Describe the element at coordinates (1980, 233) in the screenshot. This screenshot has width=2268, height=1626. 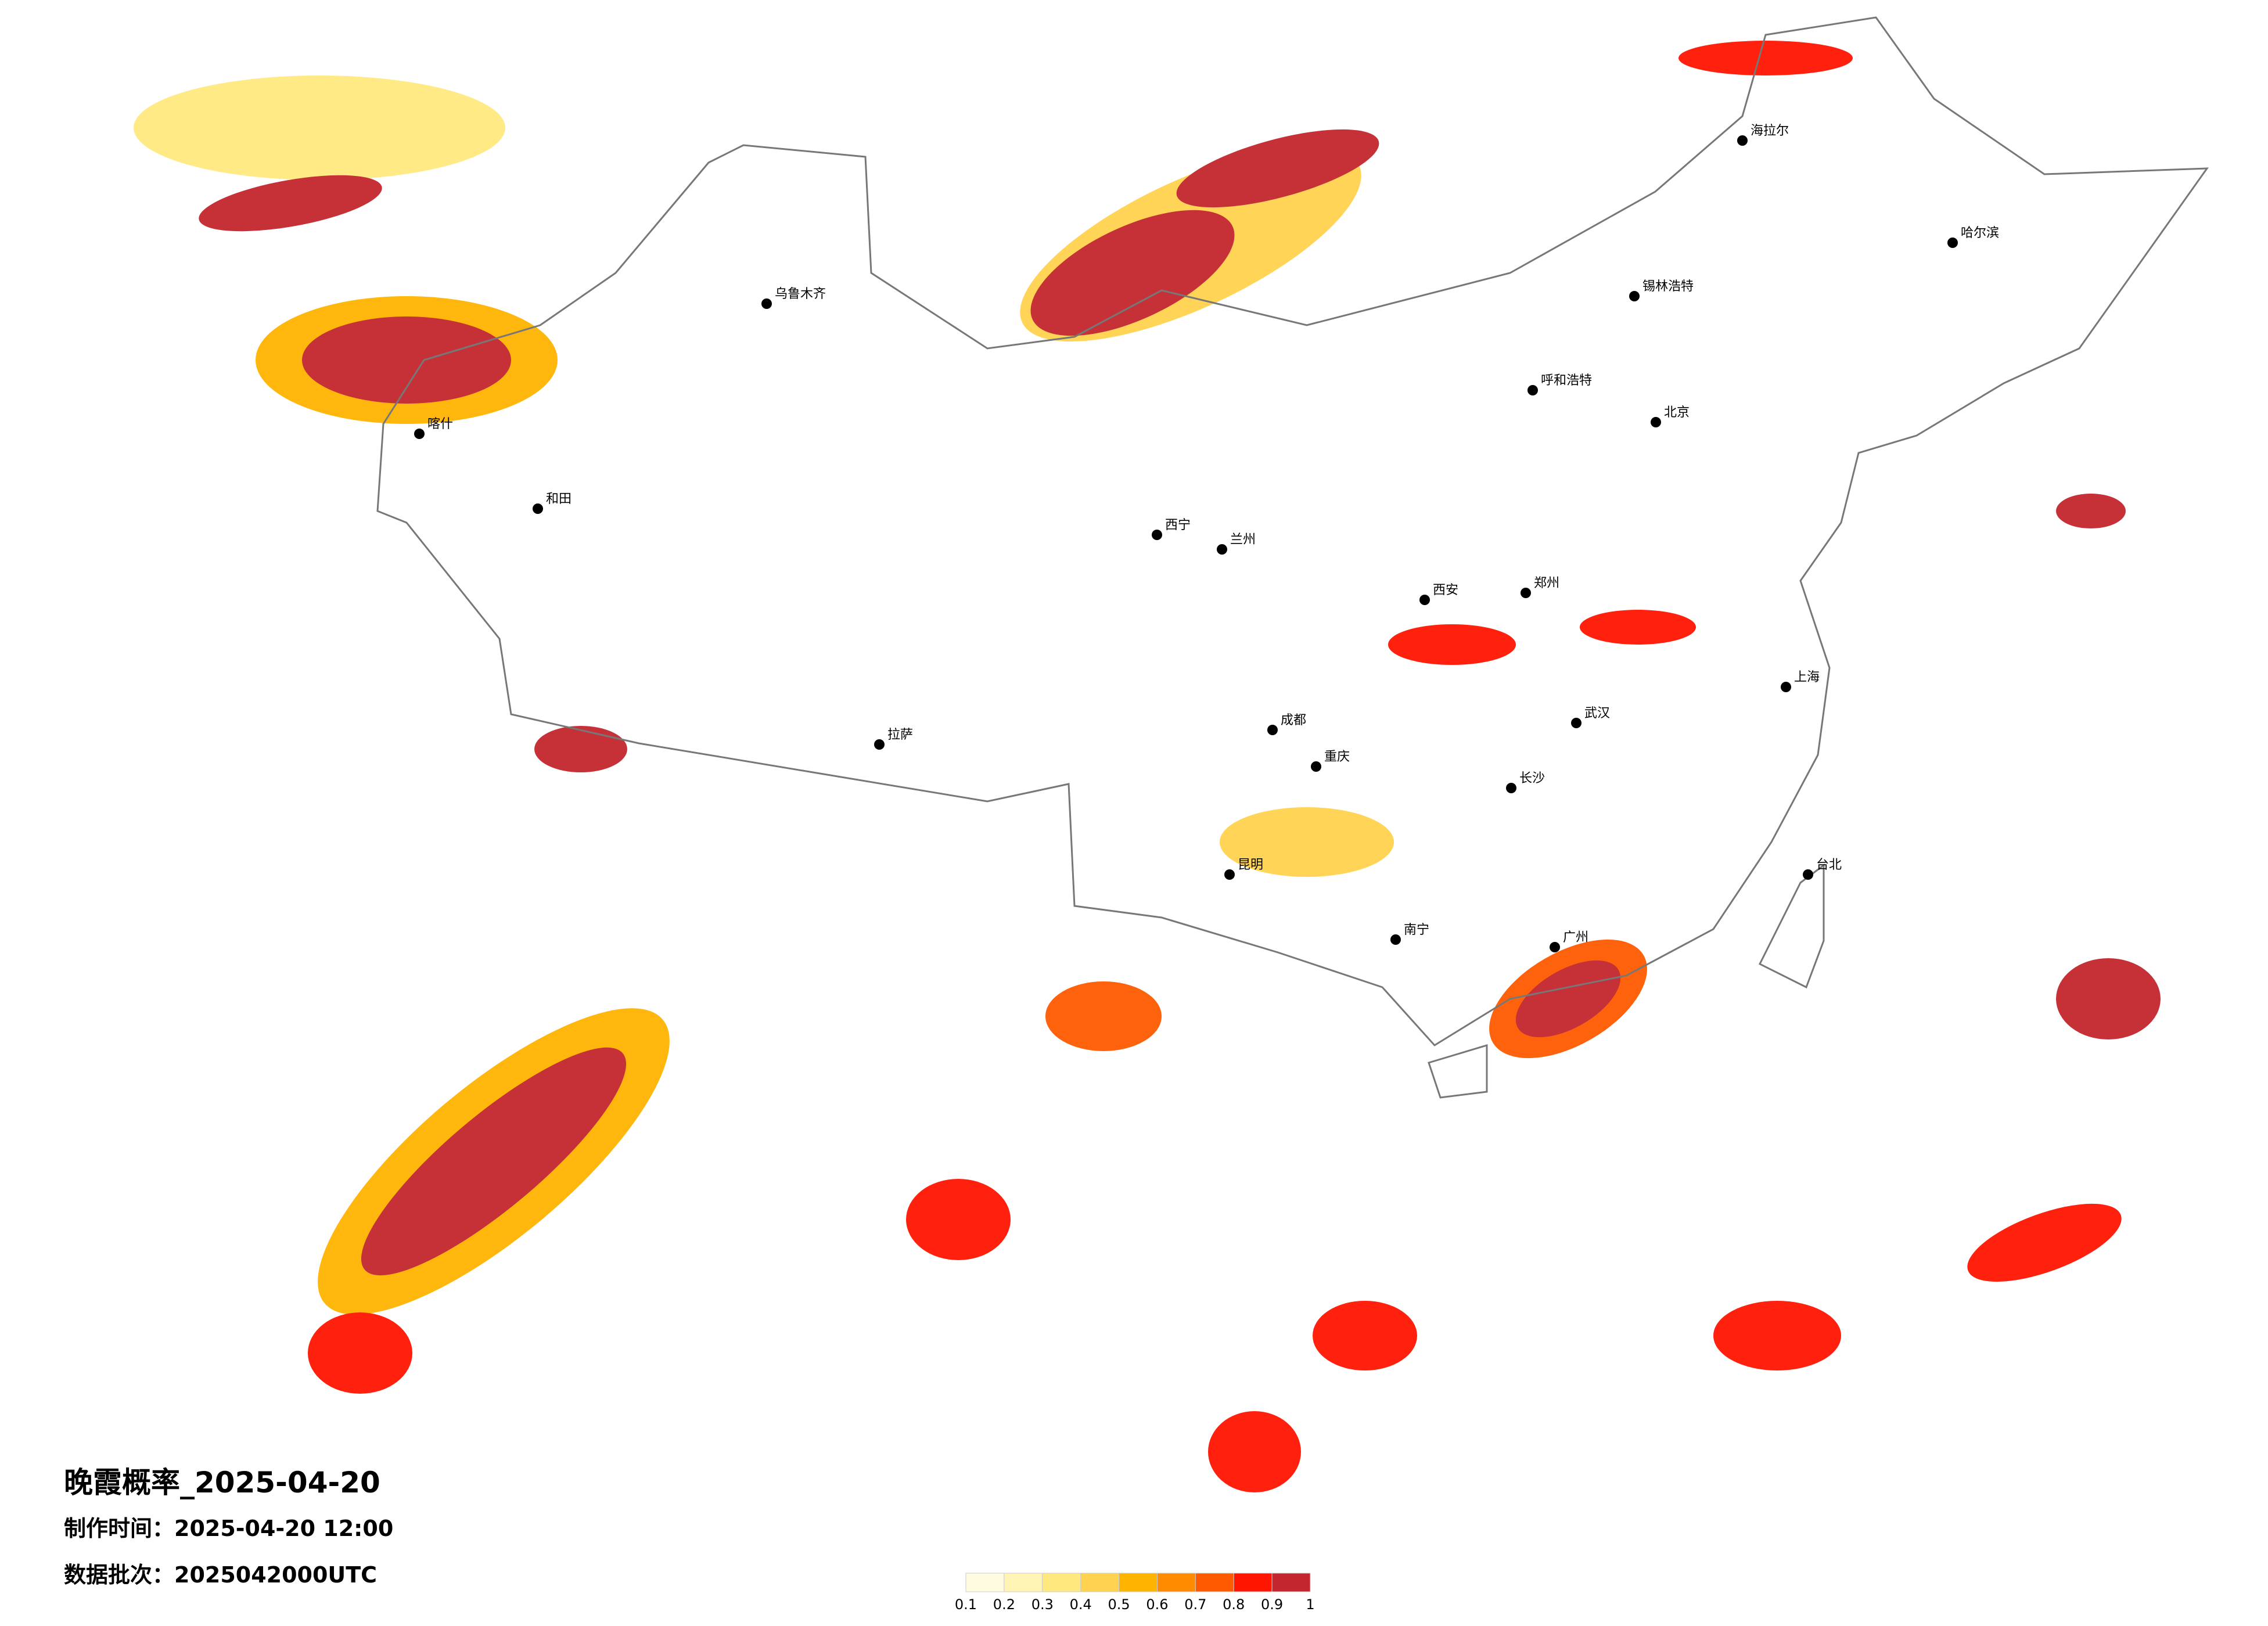
I see `city-label: 哈尔滨` at that location.